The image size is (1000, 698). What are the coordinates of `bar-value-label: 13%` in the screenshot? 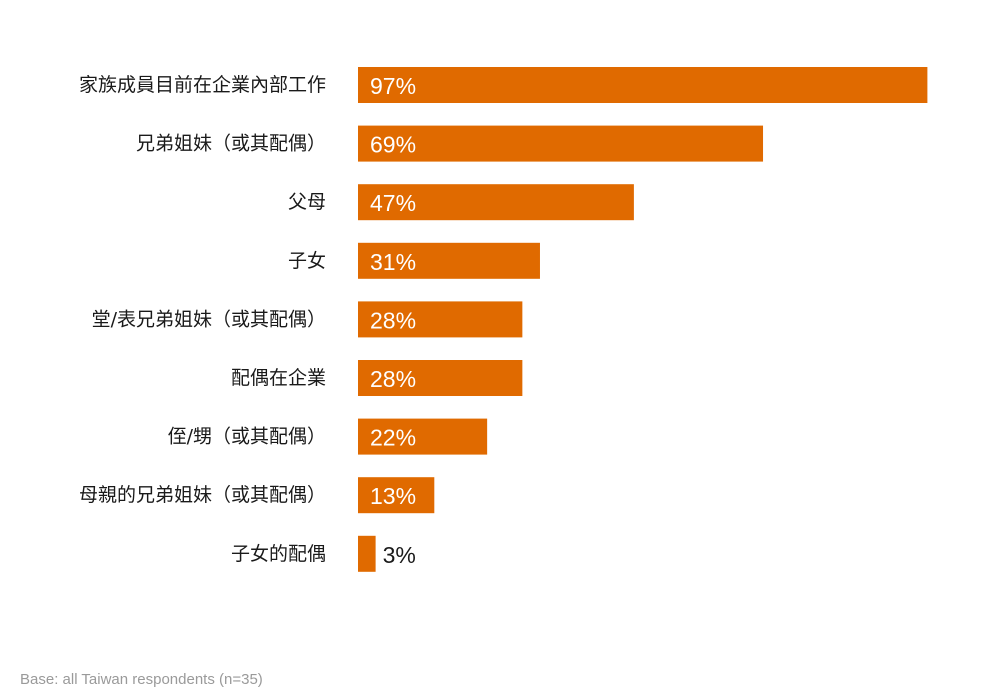 It's located at (393, 496).